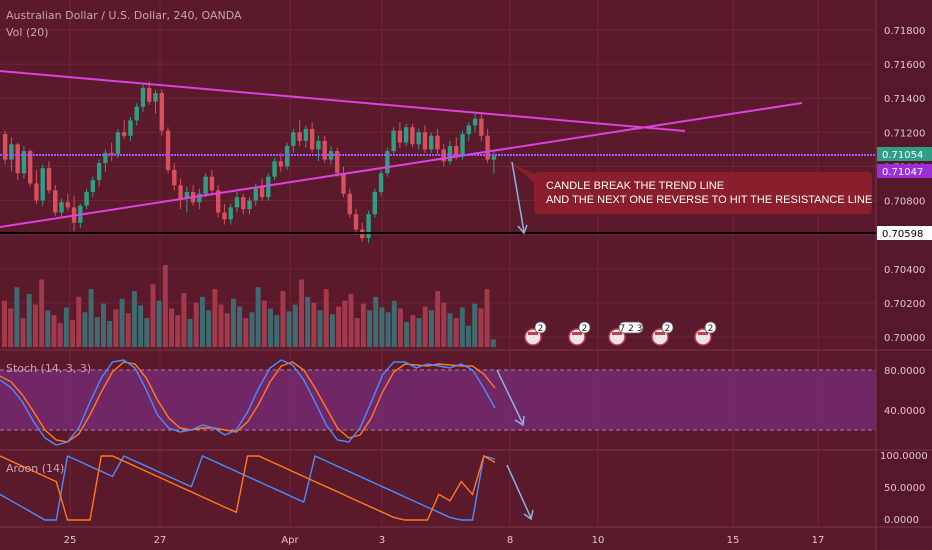  What do you see at coordinates (248, 487) in the screenshot?
I see `aroon-down-line` at bounding box center [248, 487].